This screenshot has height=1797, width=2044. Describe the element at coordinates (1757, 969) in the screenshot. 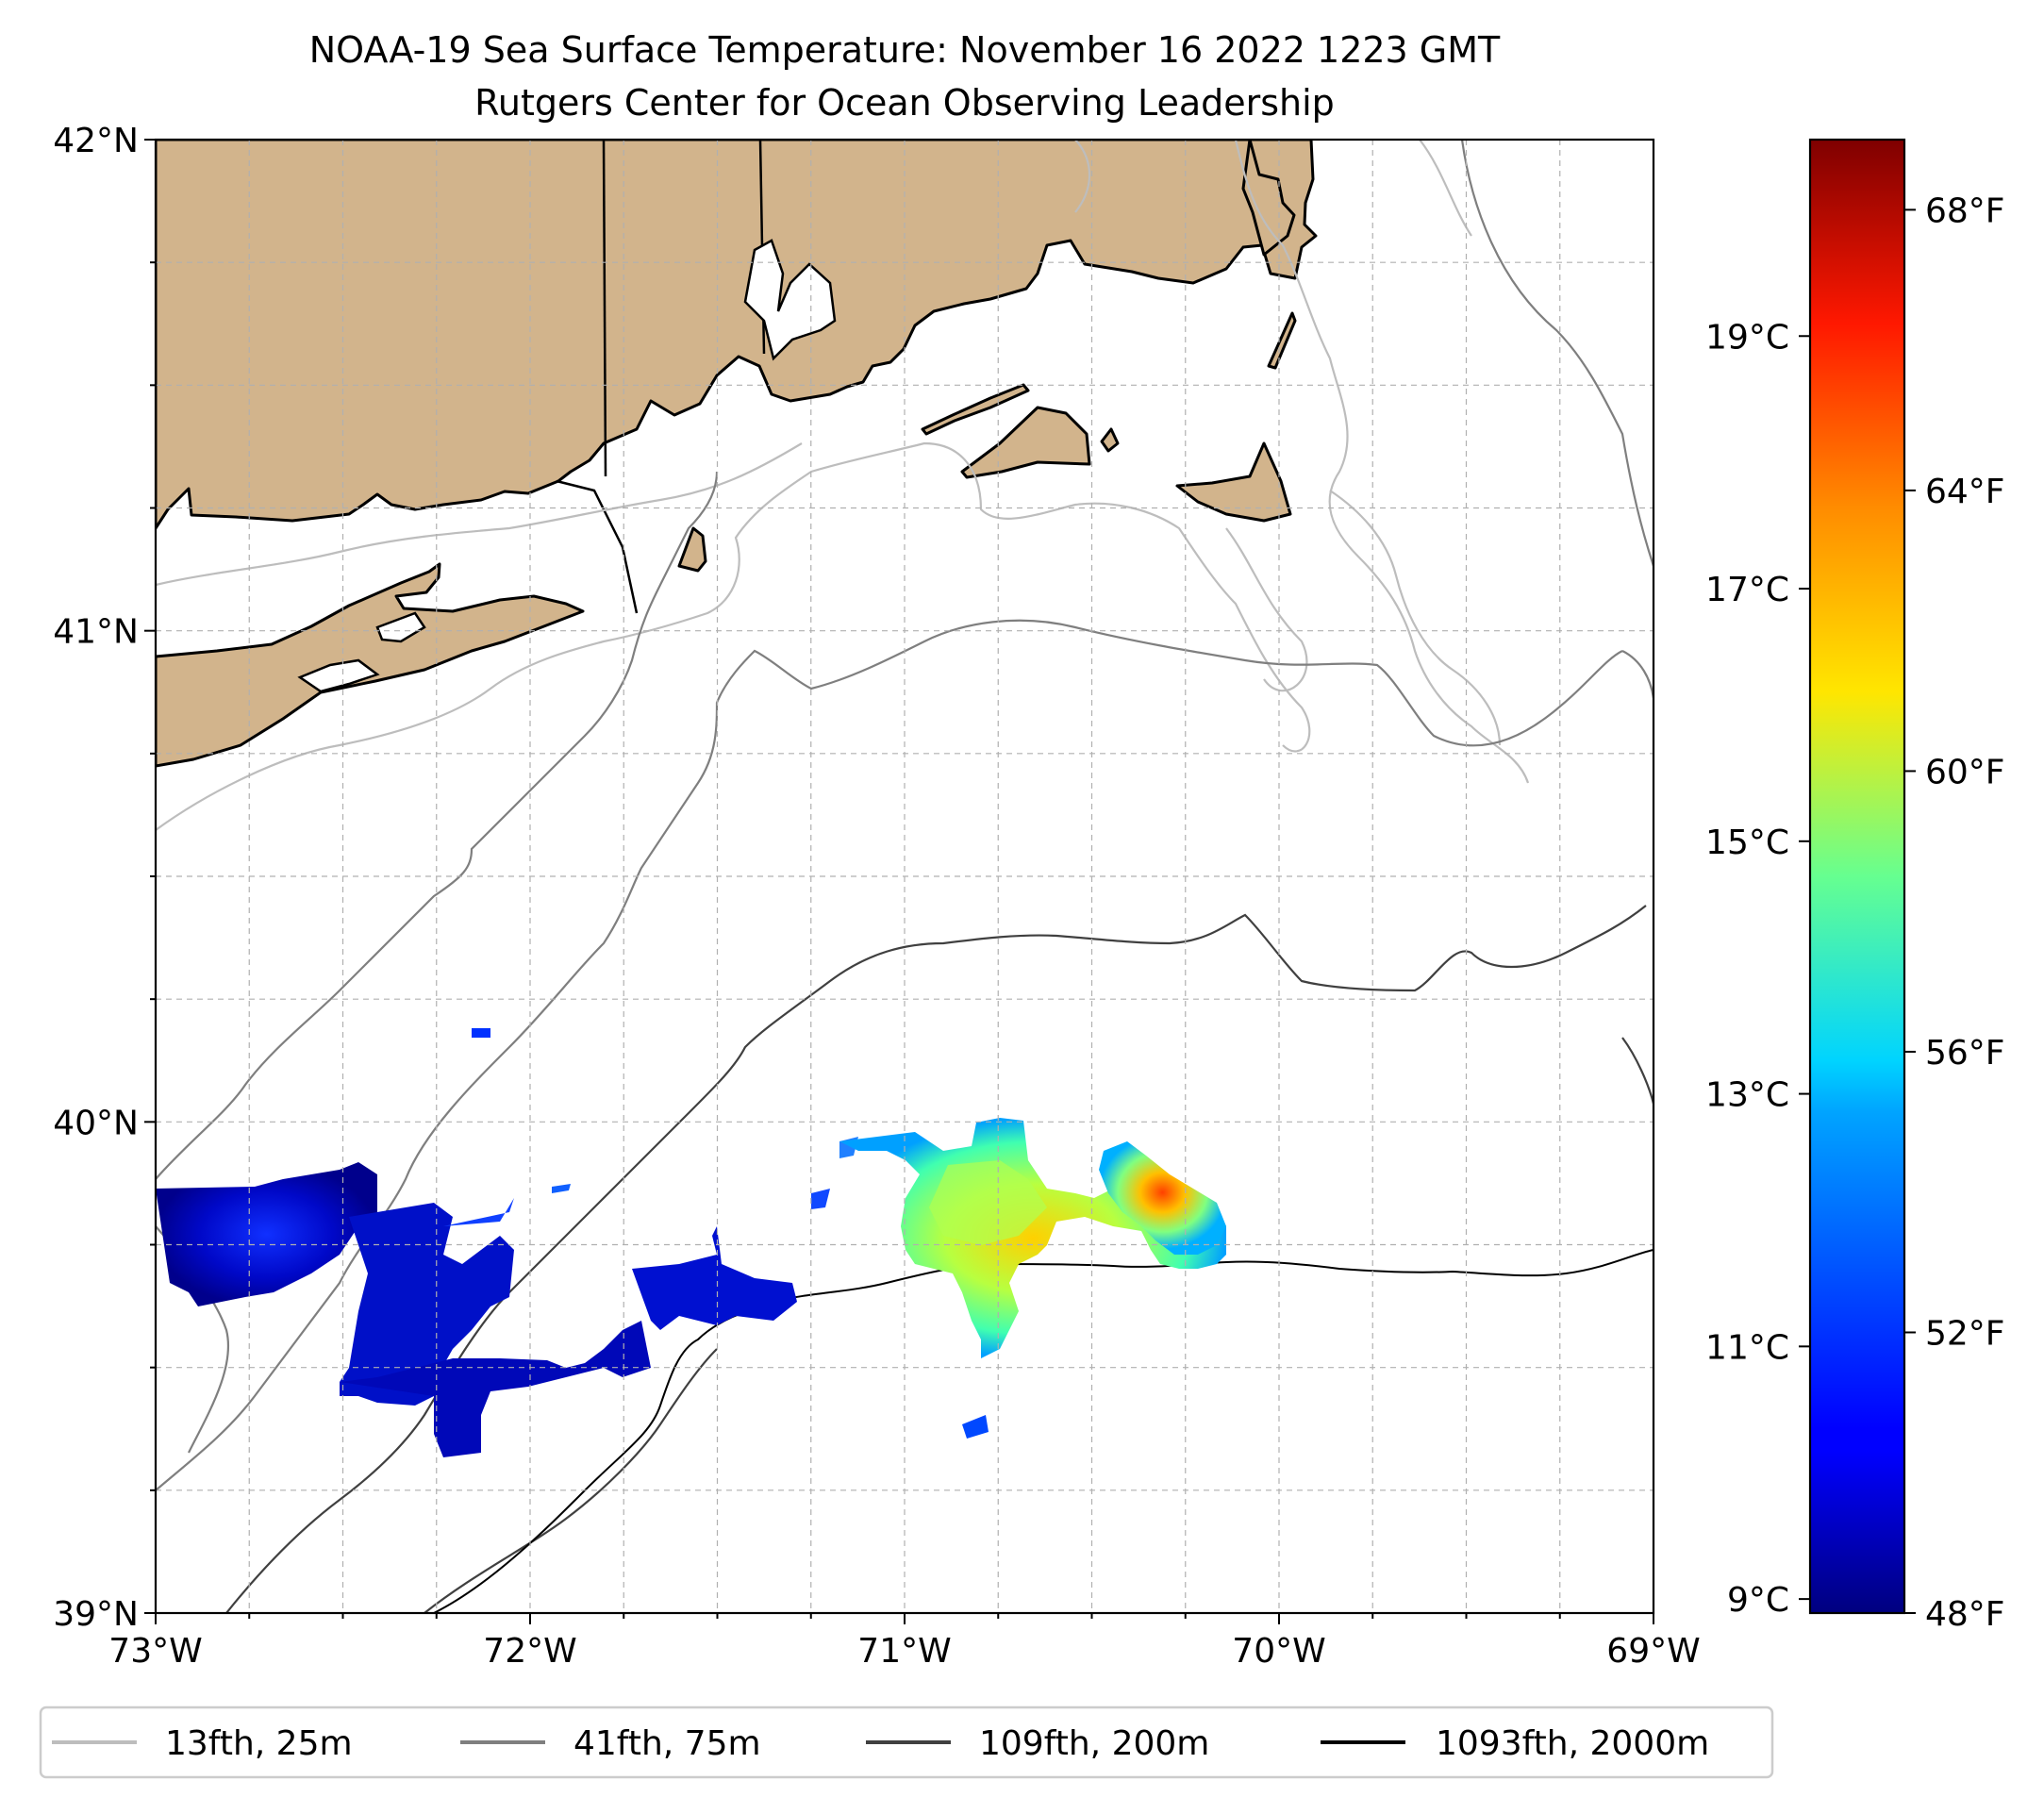

I see `colorbar-celsius-ticks: 9°C 11°C 13°C 15°C 17°C 19°C` at that location.